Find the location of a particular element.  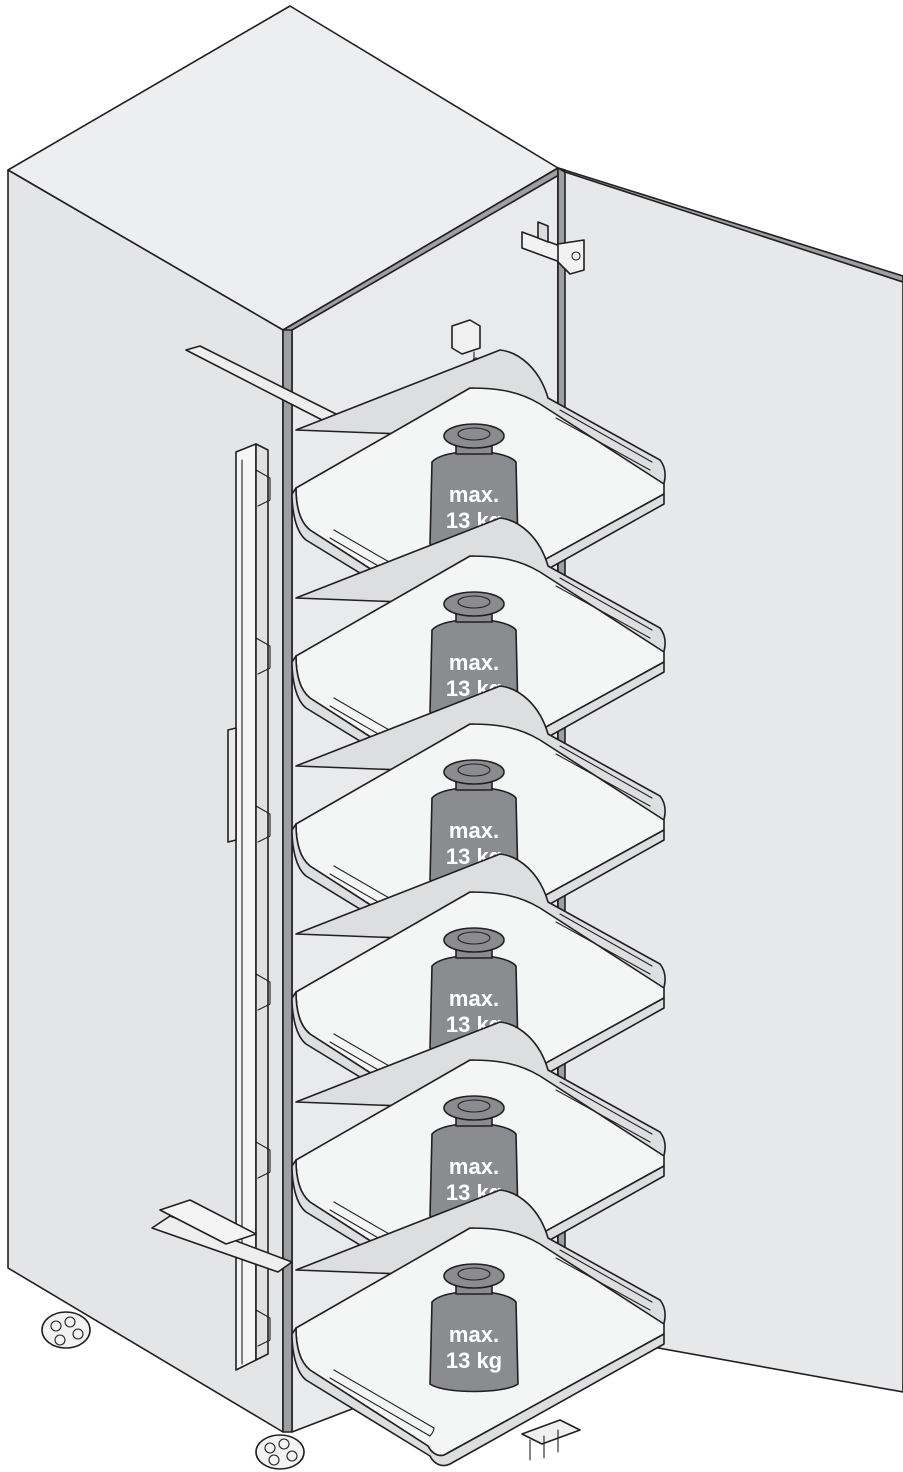

weight-label-kg: 13 kg is located at coordinates (474, 1360).